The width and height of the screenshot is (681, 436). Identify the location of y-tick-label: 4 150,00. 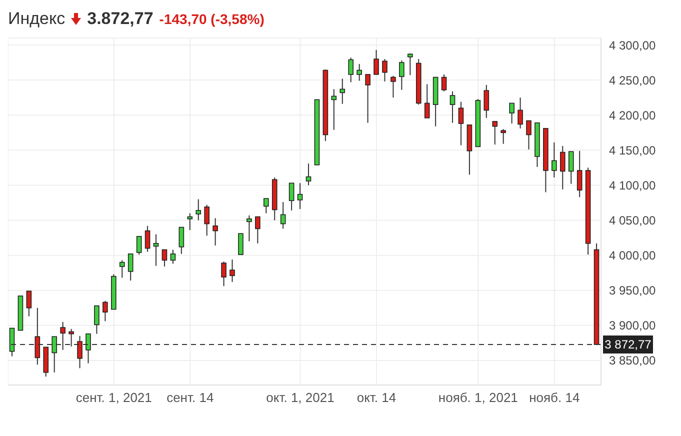
(632, 150).